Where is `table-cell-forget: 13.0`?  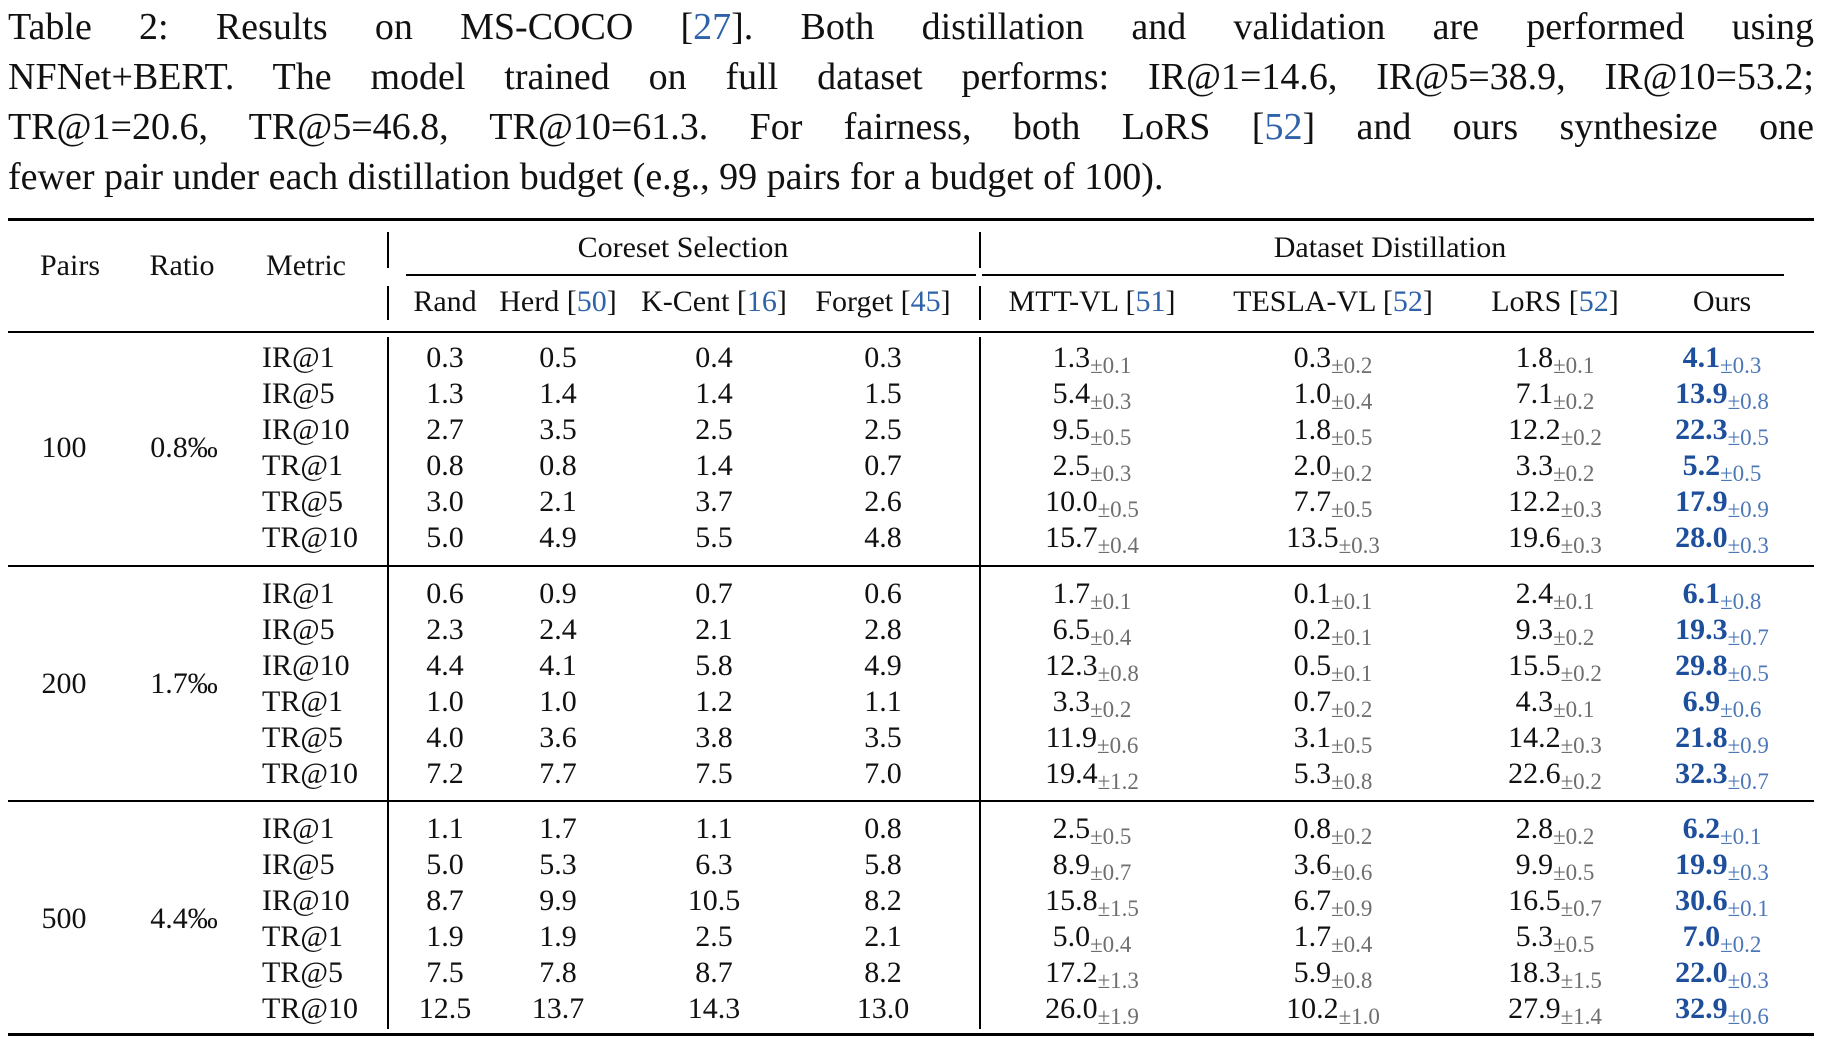
table-cell-forget: 13.0 is located at coordinates (883, 1009).